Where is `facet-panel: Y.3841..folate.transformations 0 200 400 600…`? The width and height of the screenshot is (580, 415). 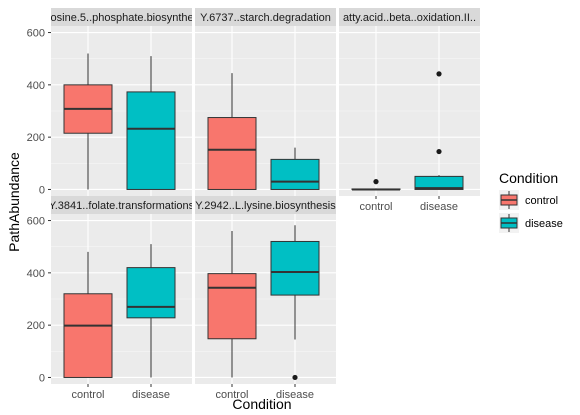
facet-panel: Y.3841..folate.transformations 0 200 400 600… is located at coordinates (111, 298).